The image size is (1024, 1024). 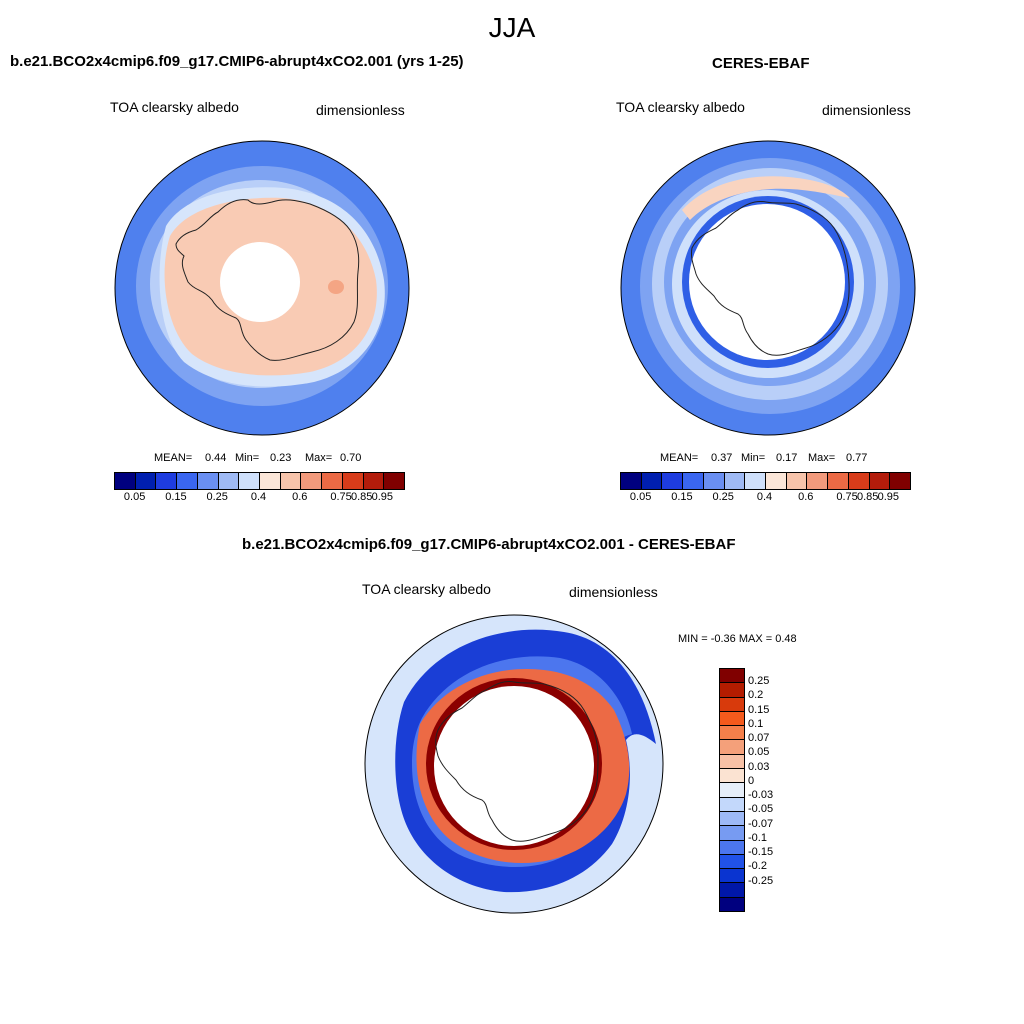 I want to click on colorbar-tick-label: -0.2, so click(x=757, y=866).